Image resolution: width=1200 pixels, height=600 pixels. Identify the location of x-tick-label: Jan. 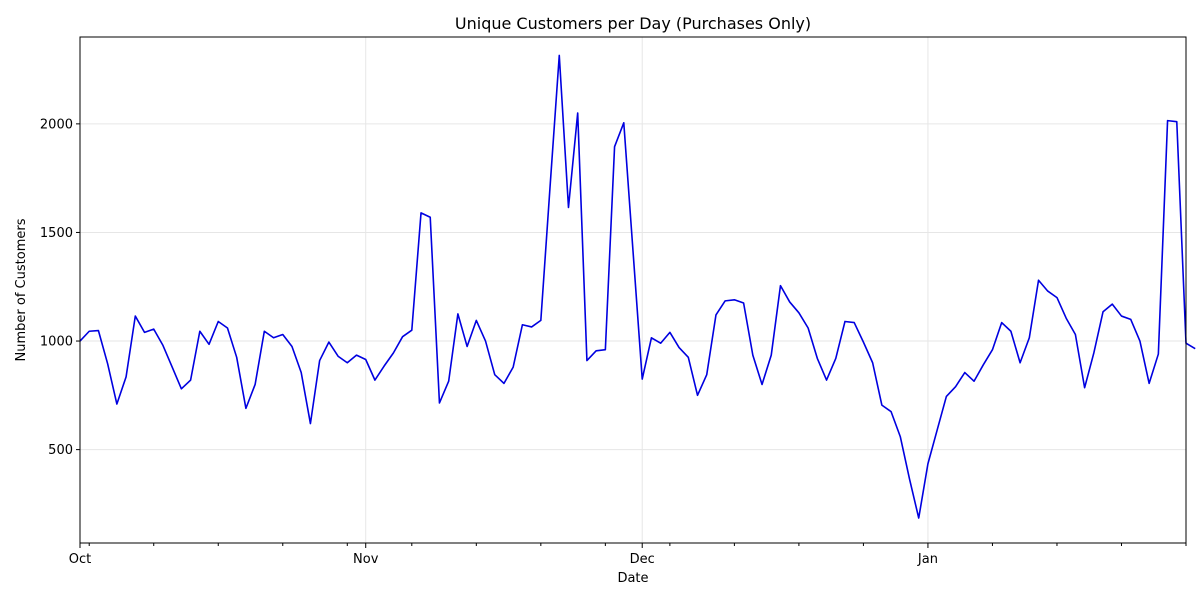
(927, 559).